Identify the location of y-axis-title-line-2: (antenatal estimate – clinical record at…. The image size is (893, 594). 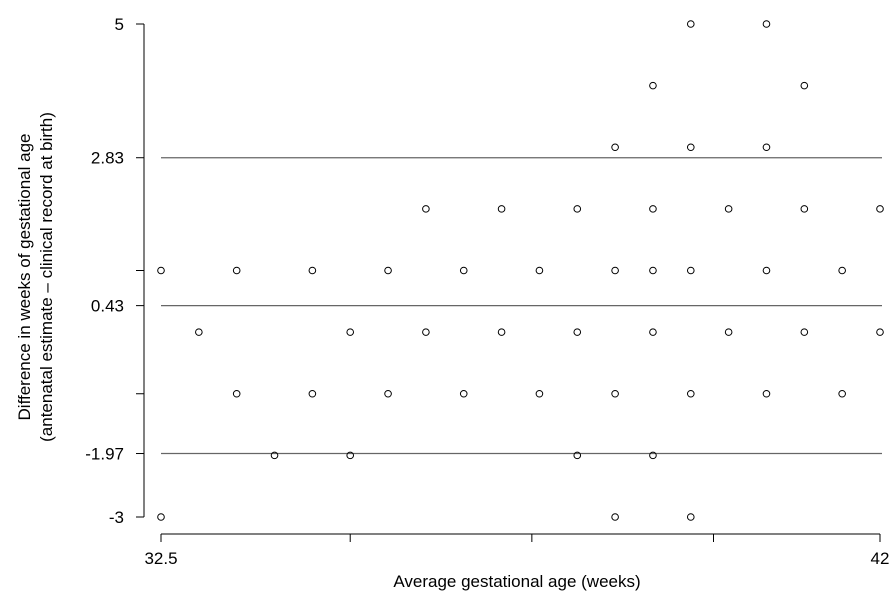
(46, 277).